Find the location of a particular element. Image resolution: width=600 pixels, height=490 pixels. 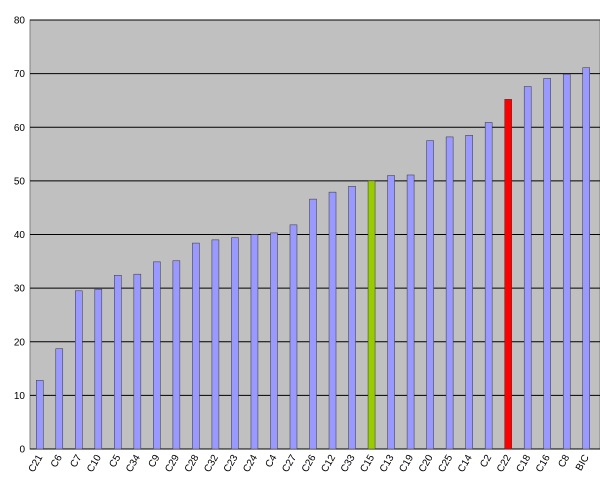

x-tick-label: C18 is located at coordinates (524, 464).